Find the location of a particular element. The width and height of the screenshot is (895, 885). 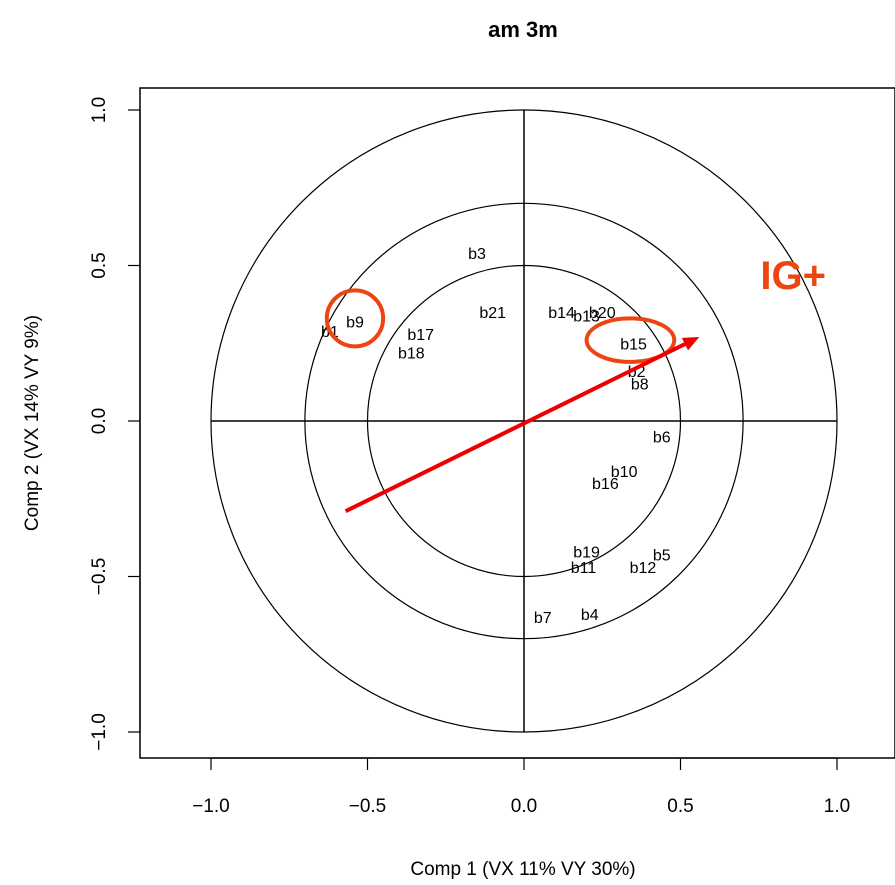

point-b17: b17 is located at coordinates (420, 335).